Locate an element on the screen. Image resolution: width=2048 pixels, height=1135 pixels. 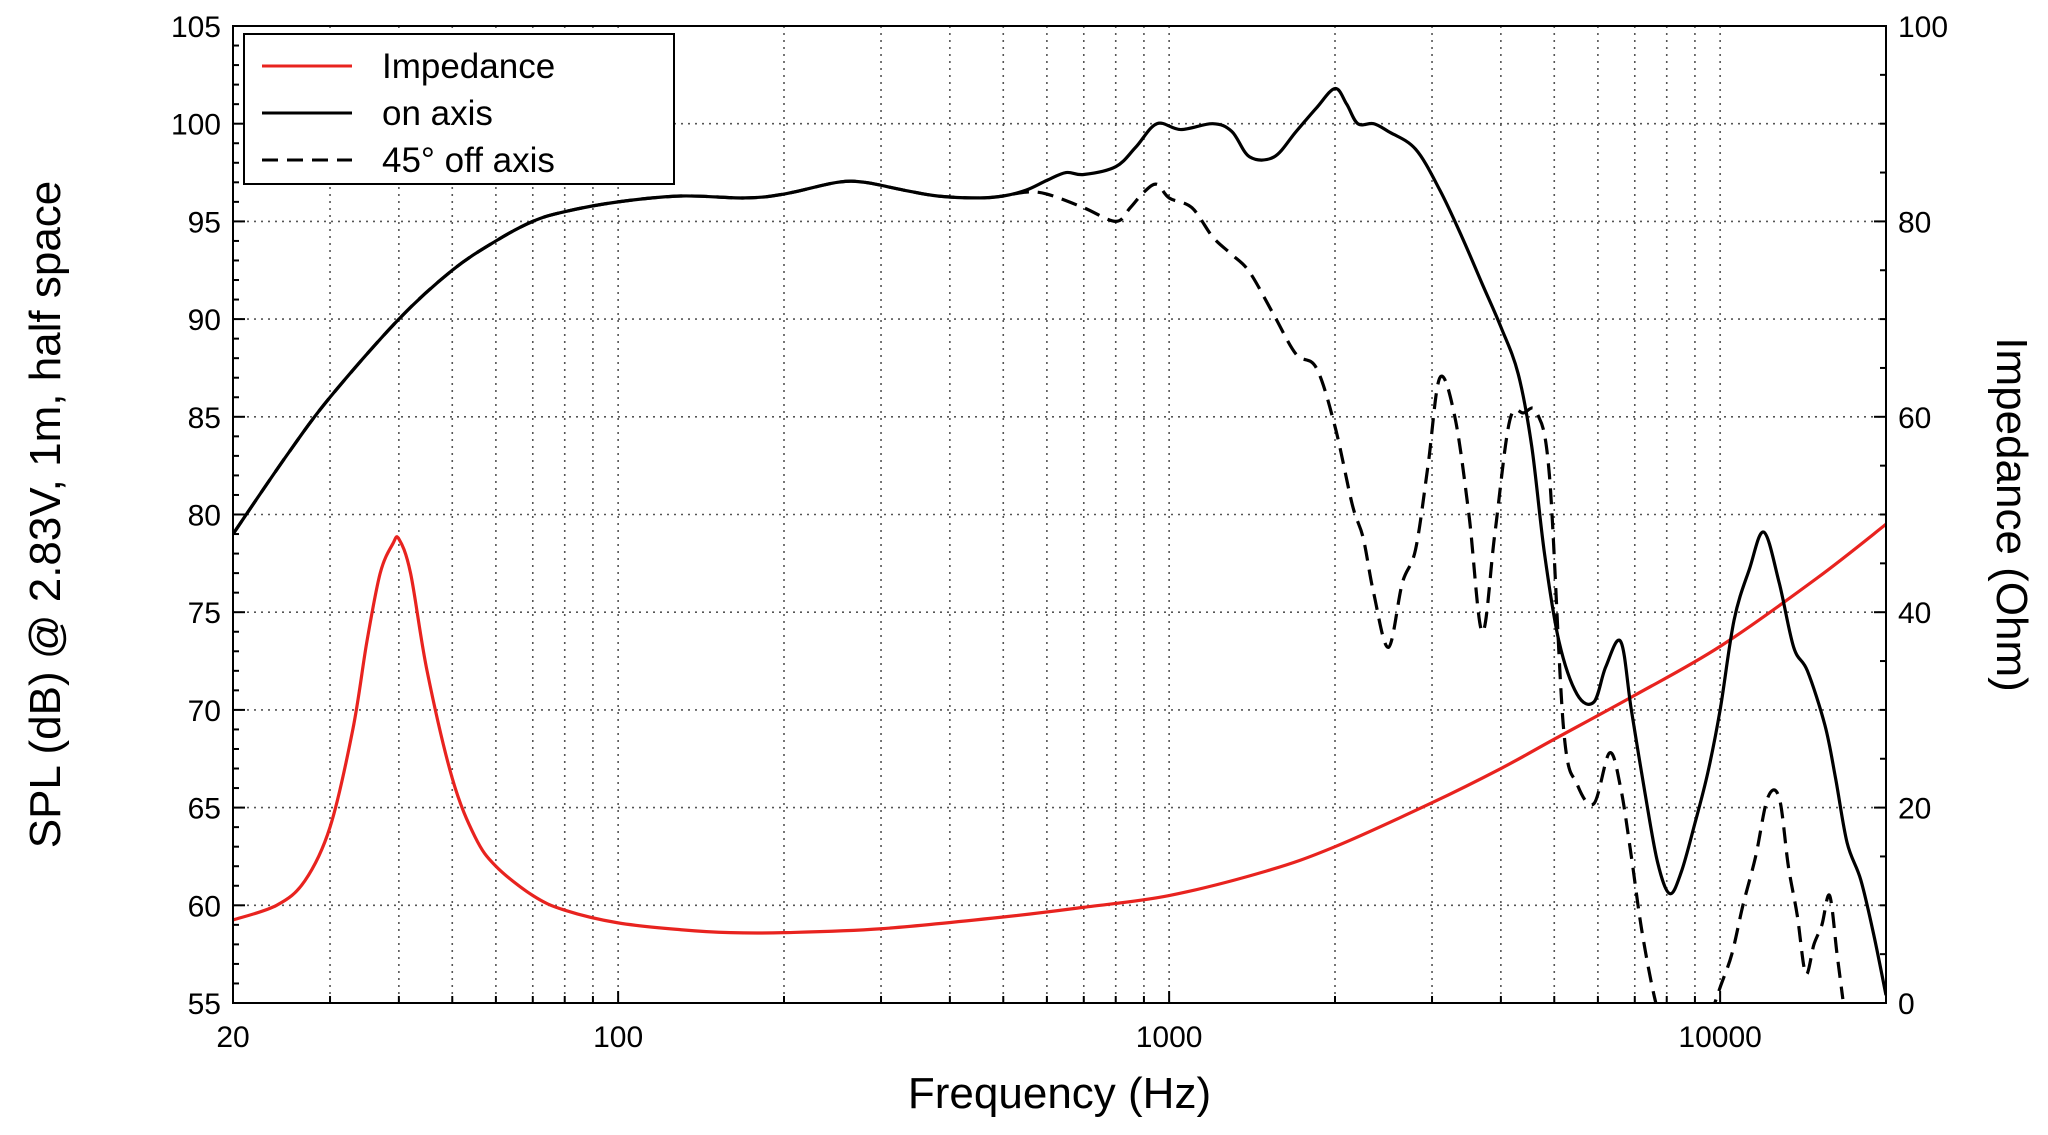
right-y-tick-label: 40 is located at coordinates (1914, 613).